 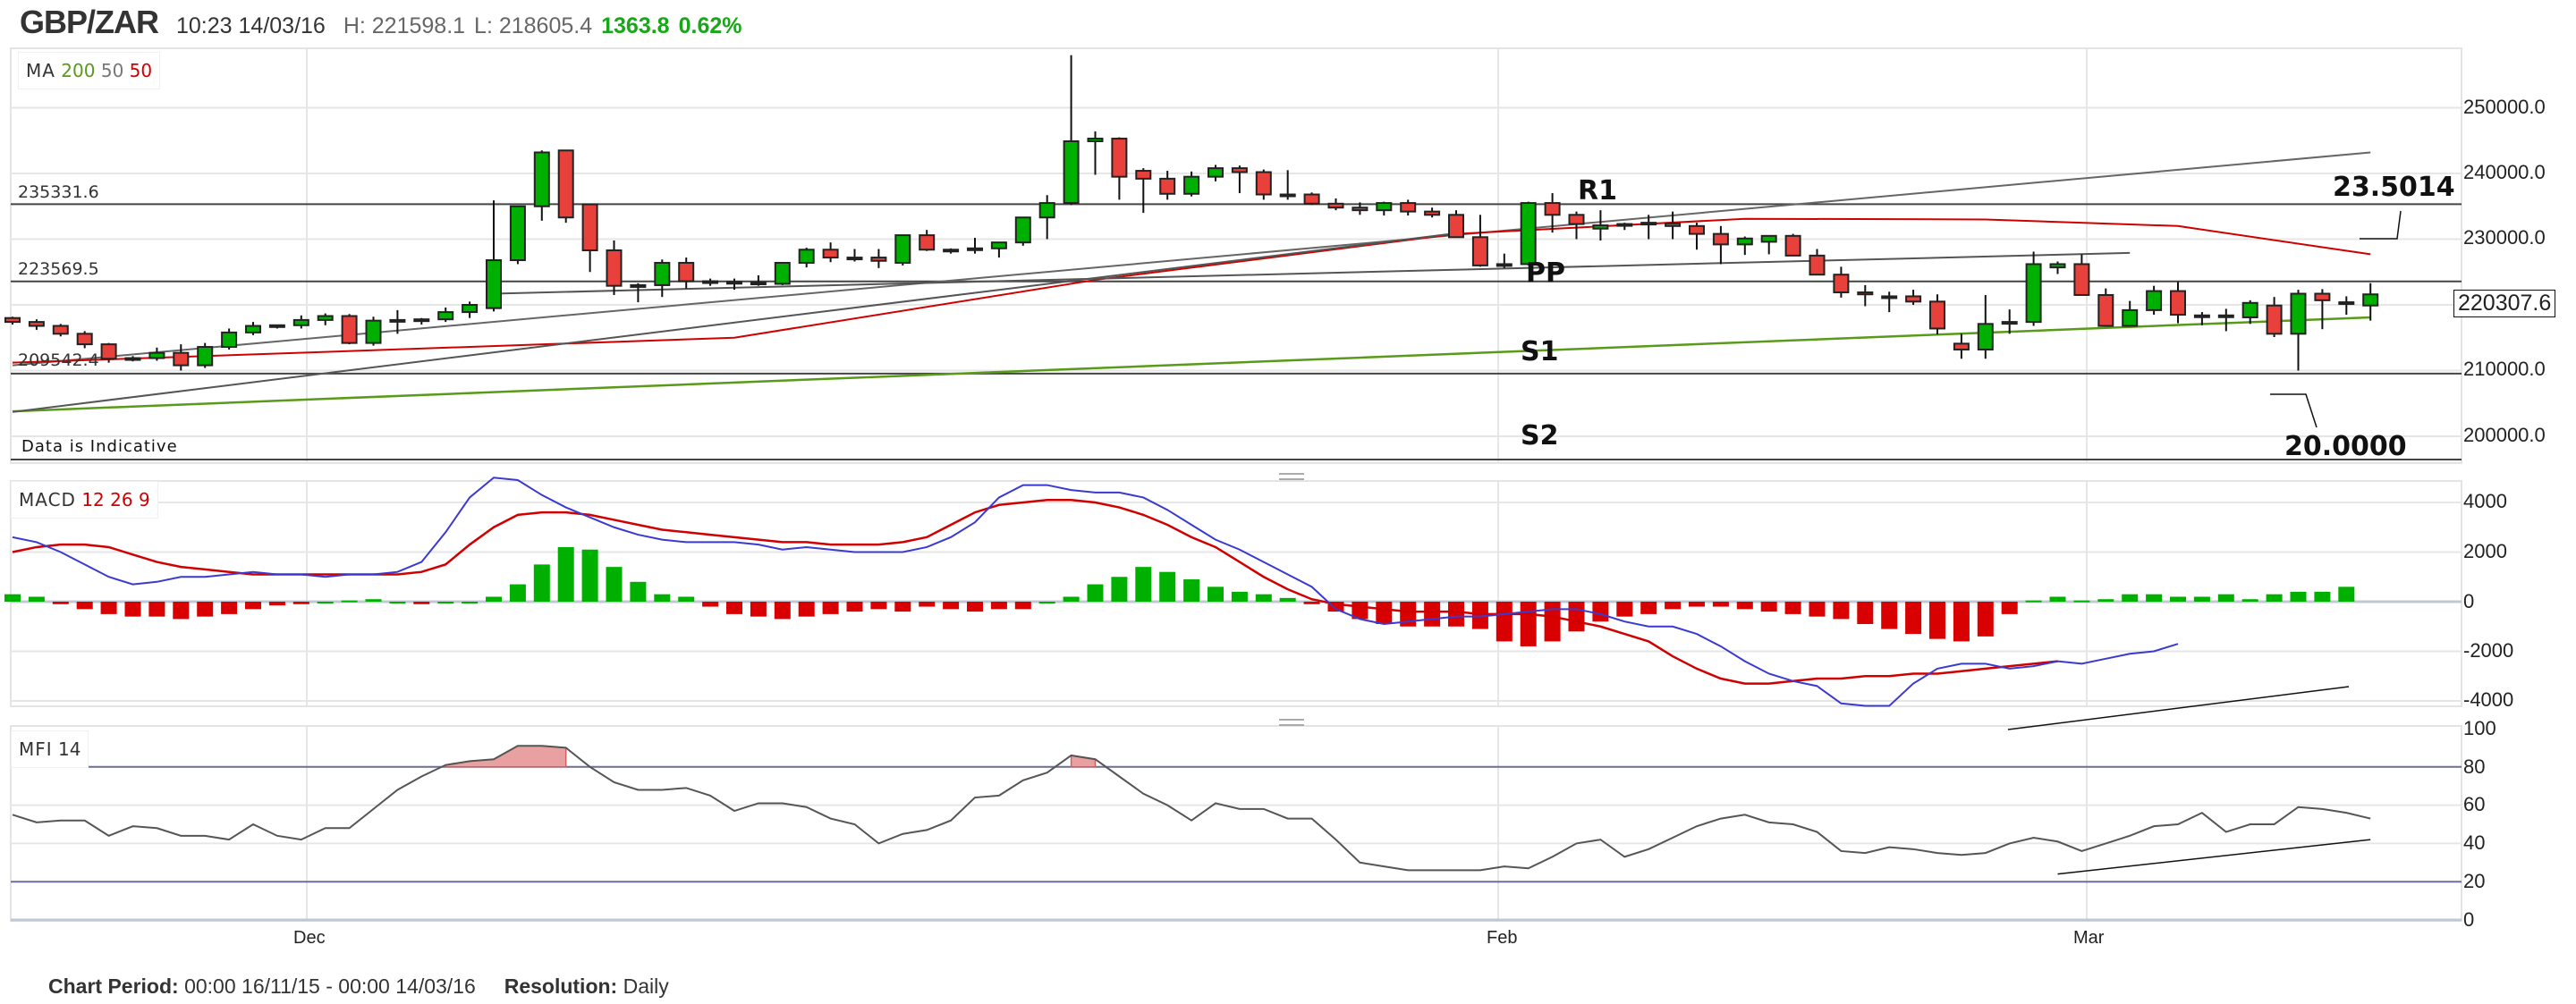 I want to click on mfi-legend: MFI 14, so click(x=50, y=749).